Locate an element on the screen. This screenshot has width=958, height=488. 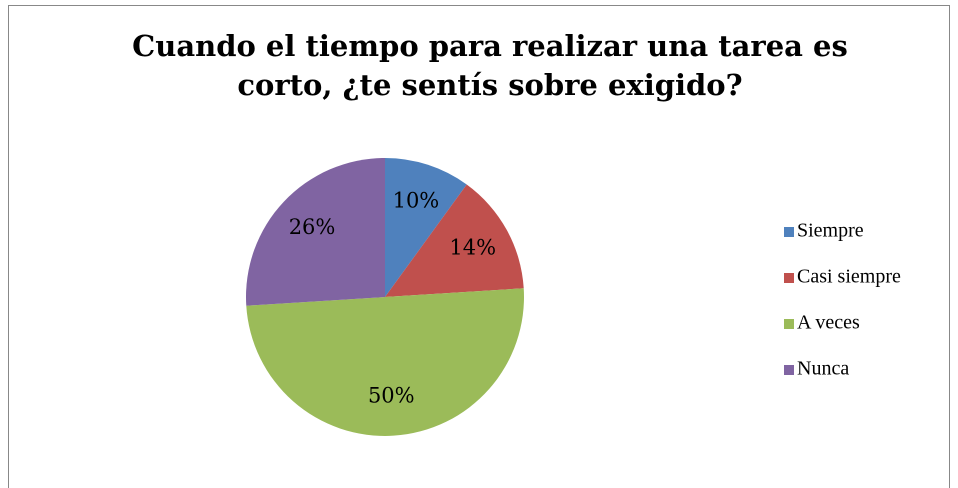
data-label: 10% is located at coordinates (416, 200).